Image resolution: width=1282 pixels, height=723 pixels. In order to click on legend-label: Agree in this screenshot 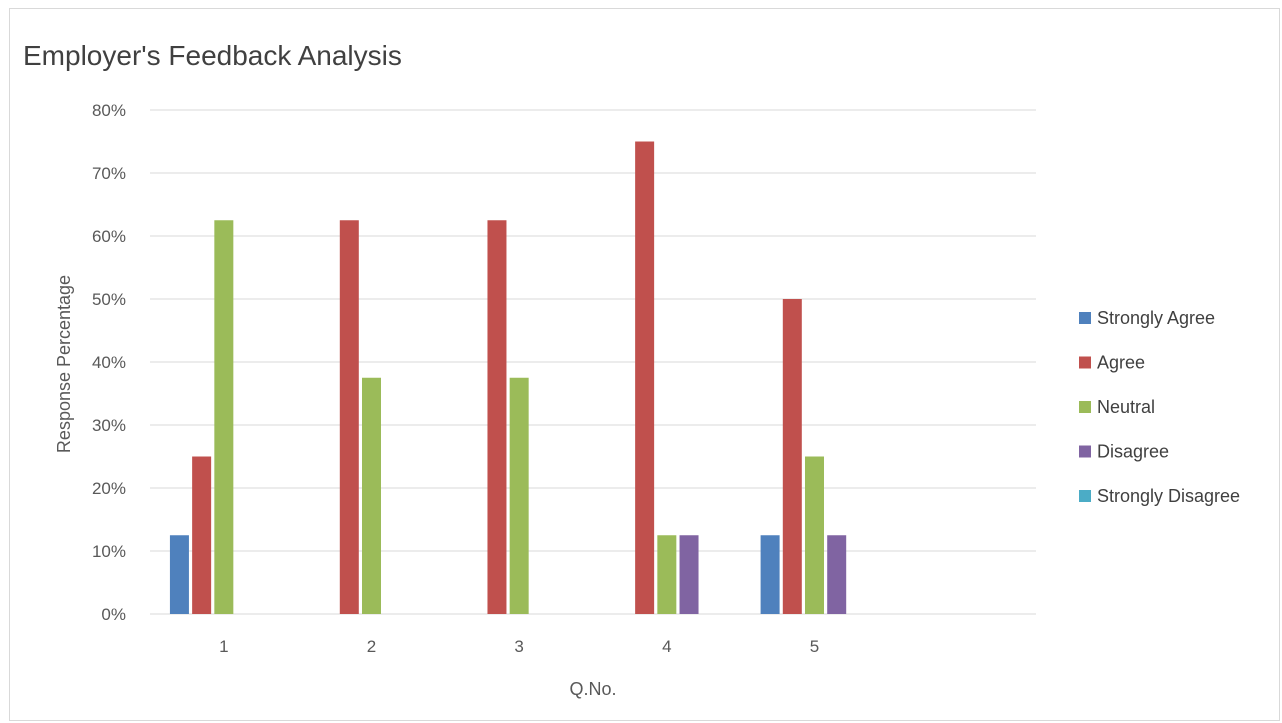, I will do `click(1121, 363)`.